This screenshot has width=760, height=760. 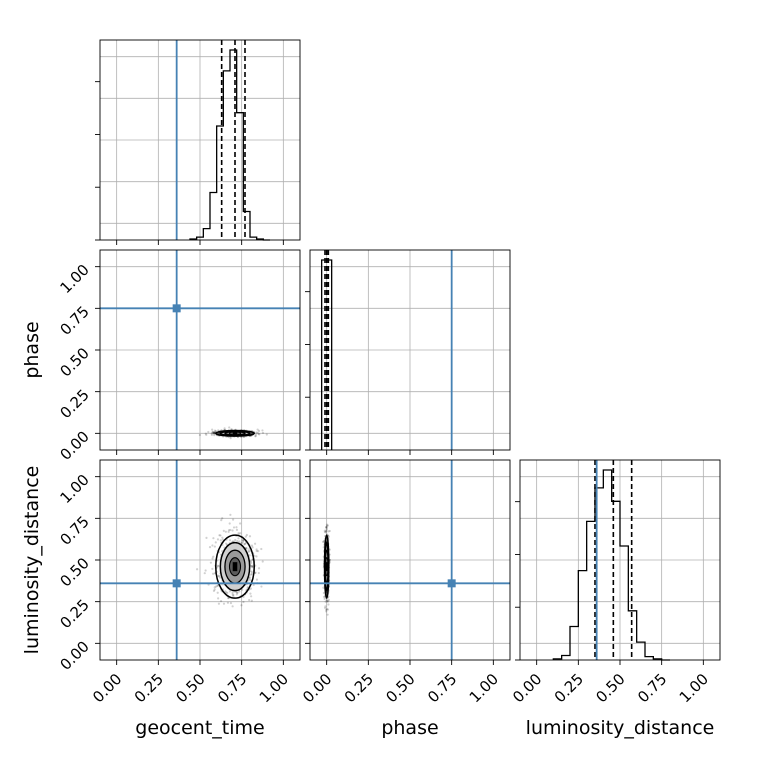 What do you see at coordinates (451, 583) in the screenshot?
I see `panel-2d-phase-vs-luminosity-distance-truth-marker` at bounding box center [451, 583].